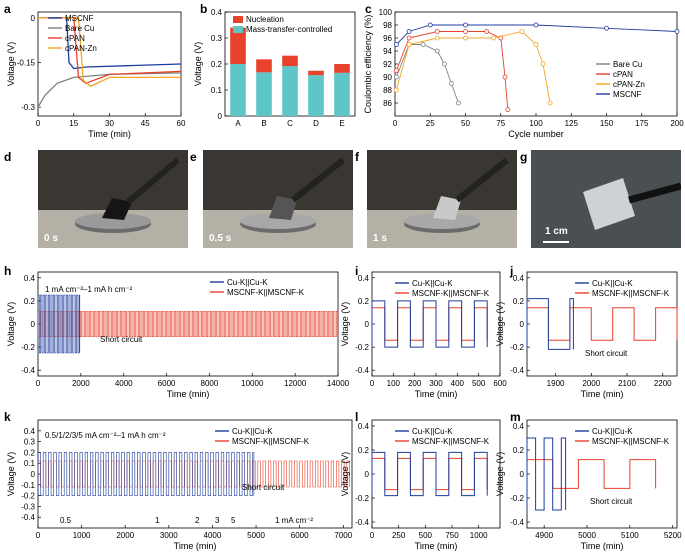 This screenshot has height=556, width=685. What do you see at coordinates (11, 324) in the screenshot?
I see `chart-h-ylabel: Voltage (V)` at bounding box center [11, 324].